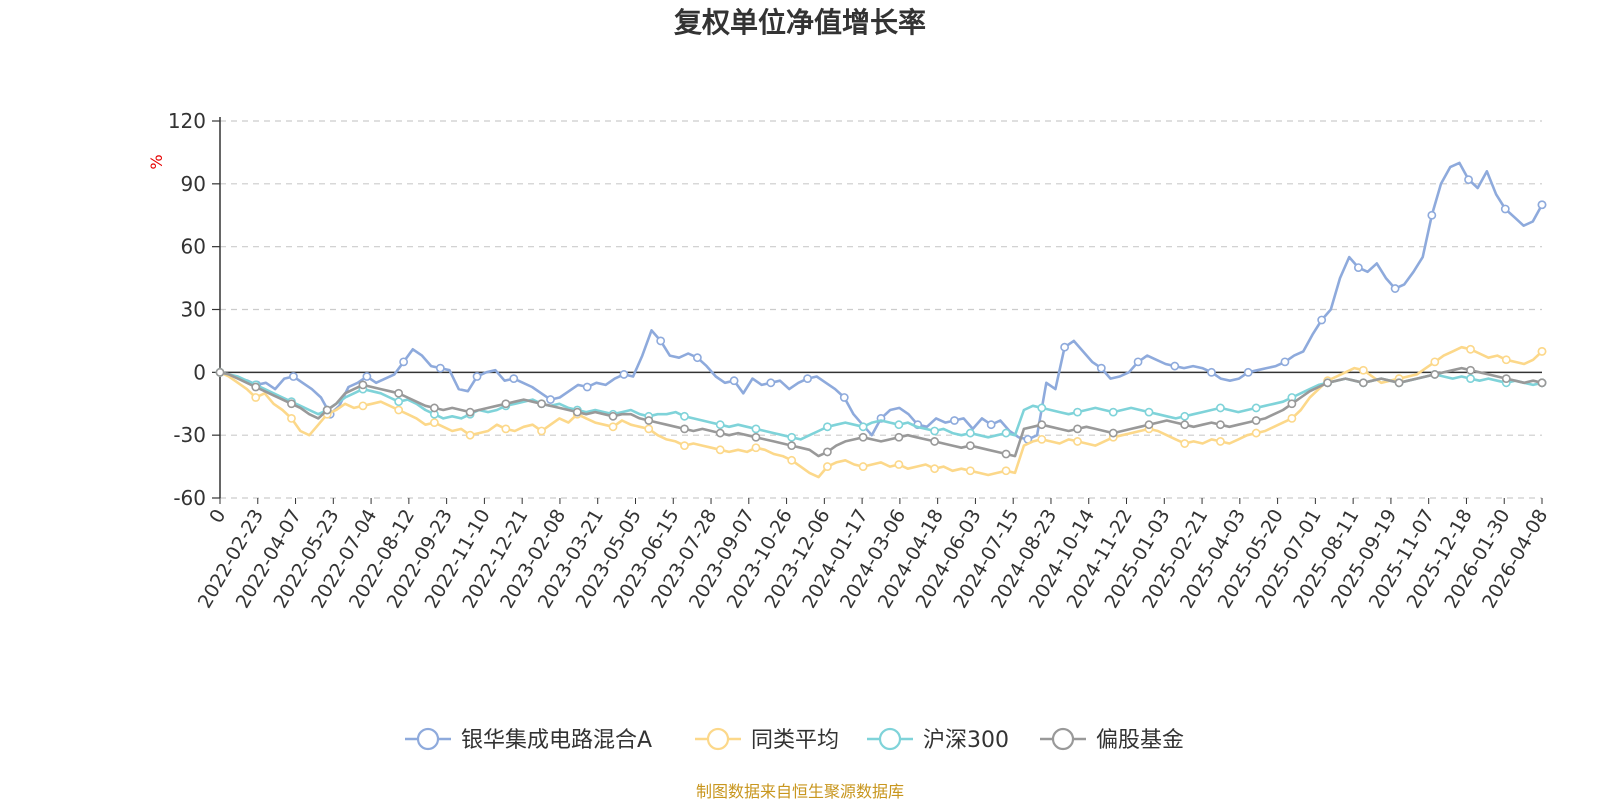 The height and width of the screenshot is (804, 1600). I want to click on legend-item: 银华集成电路混合A, so click(528, 740).